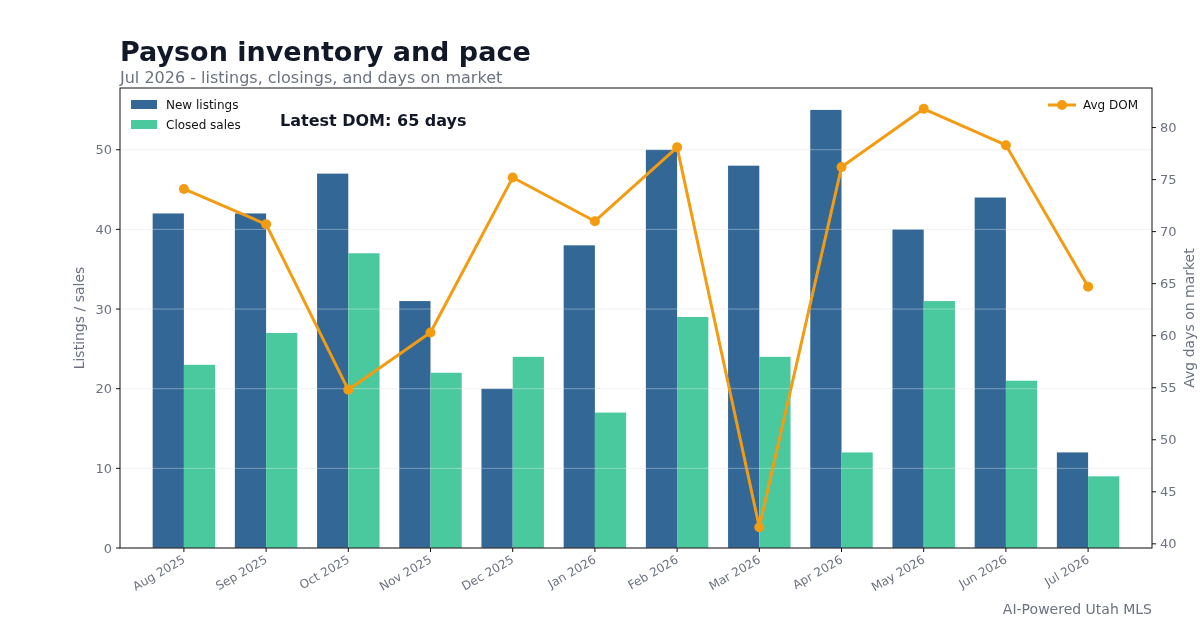 The width and height of the screenshot is (1200, 630). I want to click on y-tick-label: 40, so click(103, 229).